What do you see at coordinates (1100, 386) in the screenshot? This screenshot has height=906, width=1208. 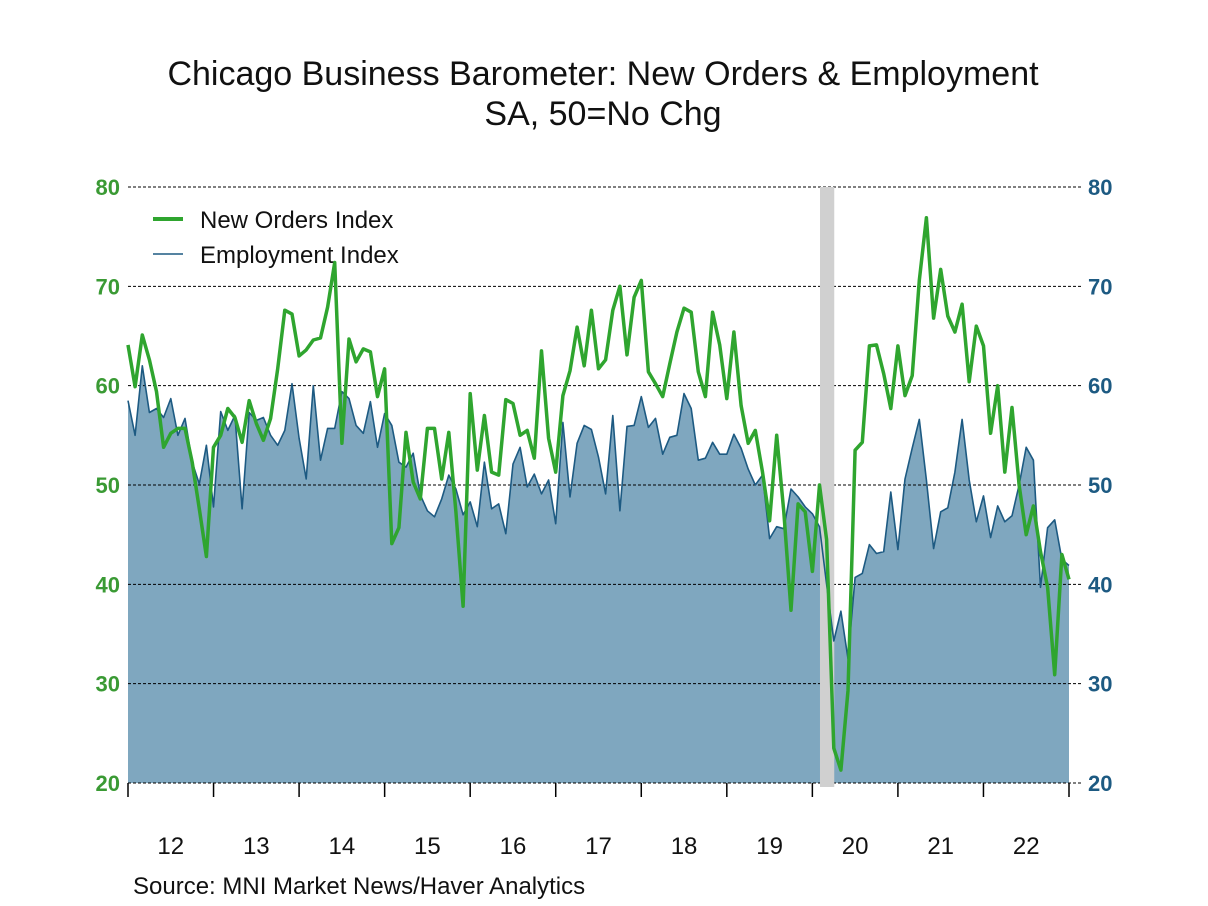 I see `y-right-tick-label: 60` at bounding box center [1100, 386].